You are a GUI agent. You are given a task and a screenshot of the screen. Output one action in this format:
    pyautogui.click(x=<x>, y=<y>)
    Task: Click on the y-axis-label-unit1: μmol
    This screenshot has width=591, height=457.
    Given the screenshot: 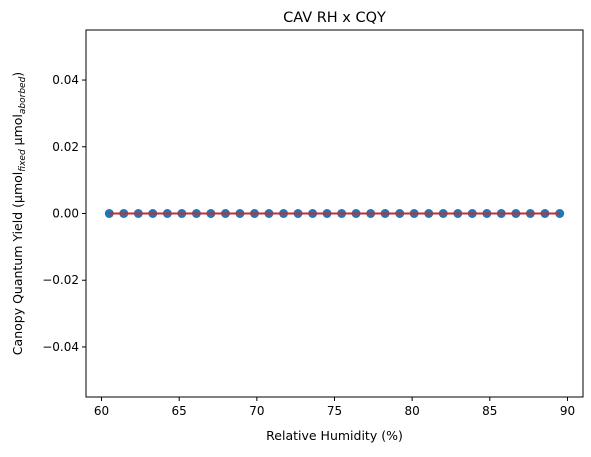 What is the action you would take?
    pyautogui.click(x=17, y=187)
    